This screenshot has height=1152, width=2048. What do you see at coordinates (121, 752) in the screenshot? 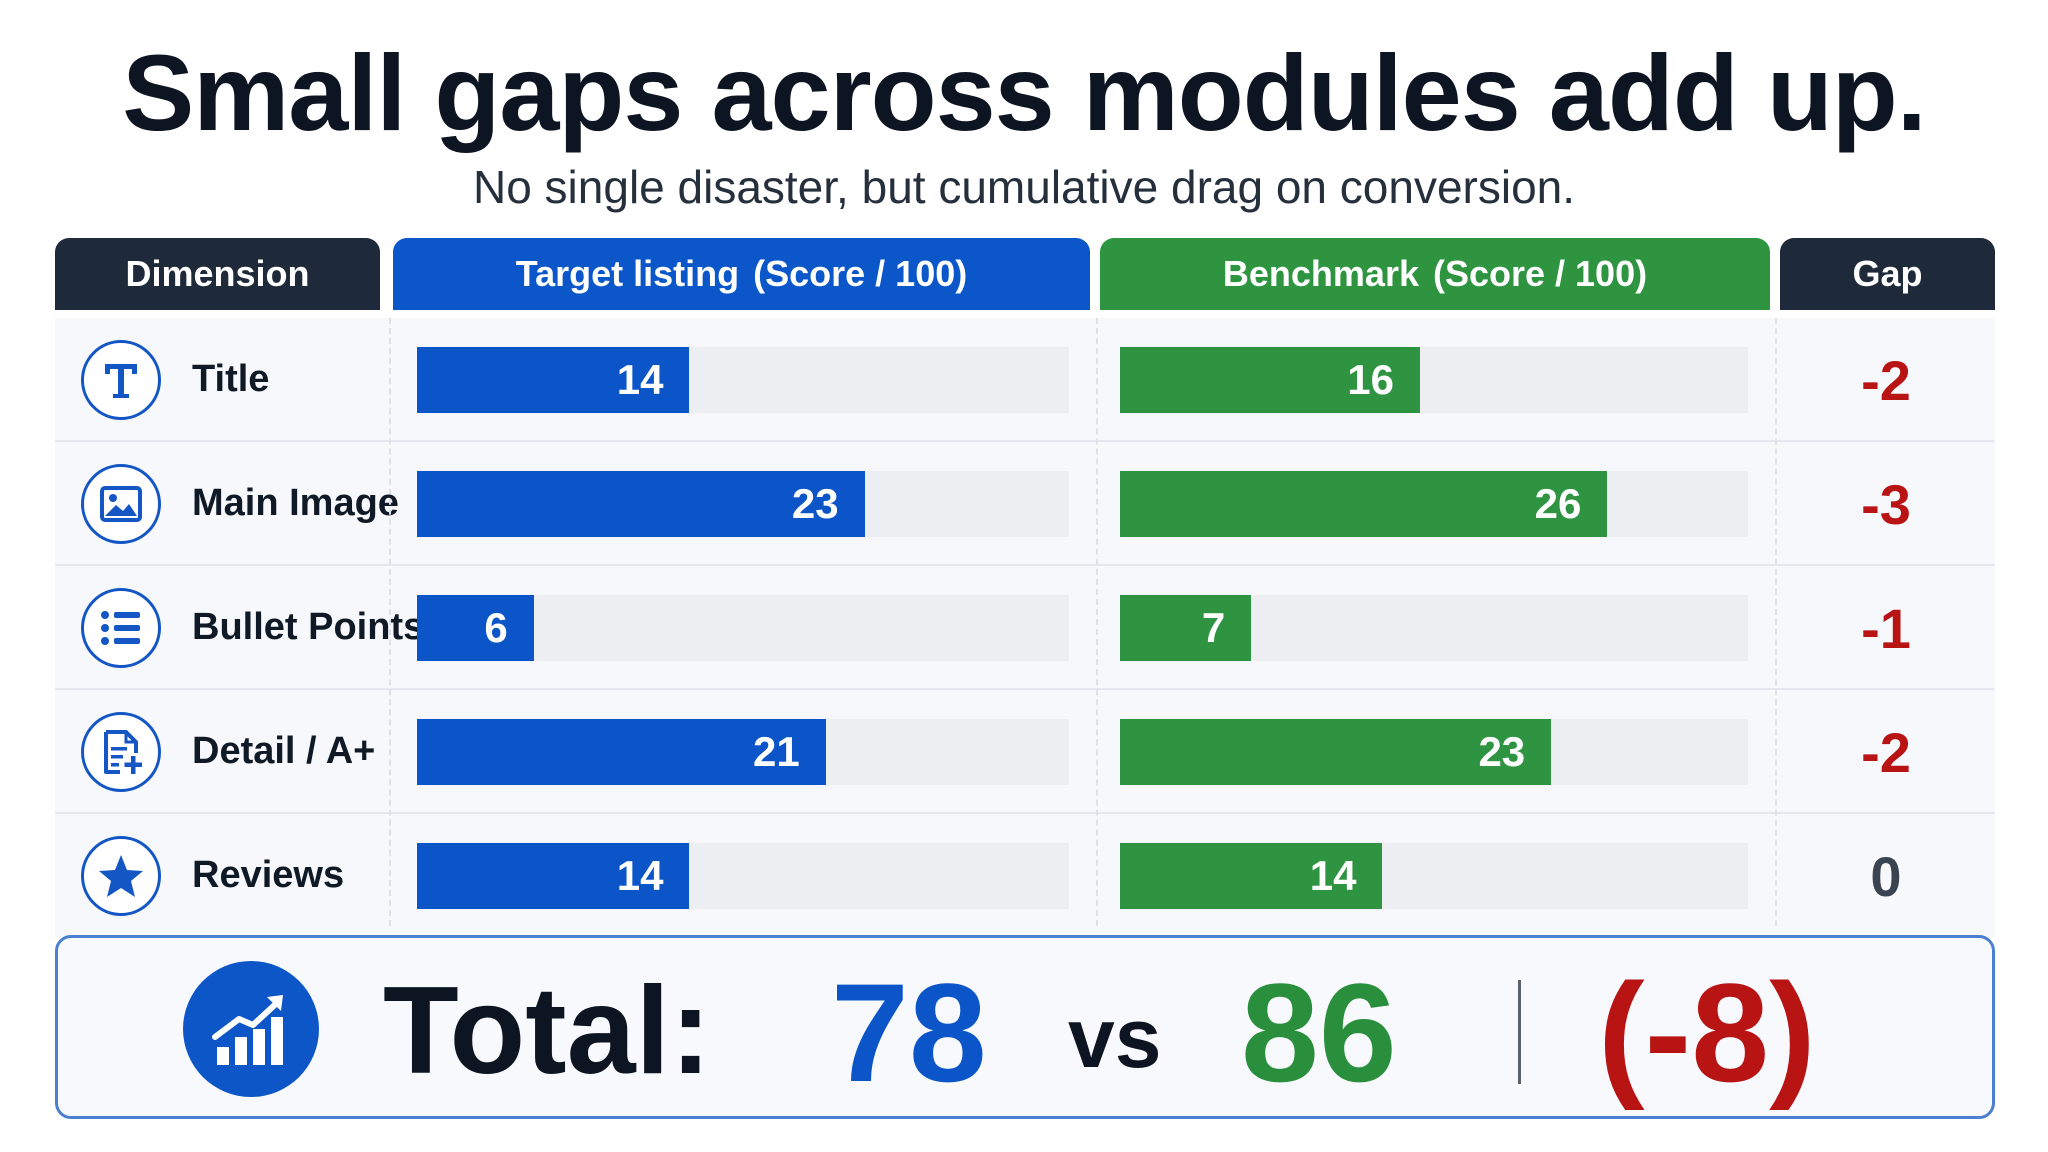
I see `document-plus-icon` at bounding box center [121, 752].